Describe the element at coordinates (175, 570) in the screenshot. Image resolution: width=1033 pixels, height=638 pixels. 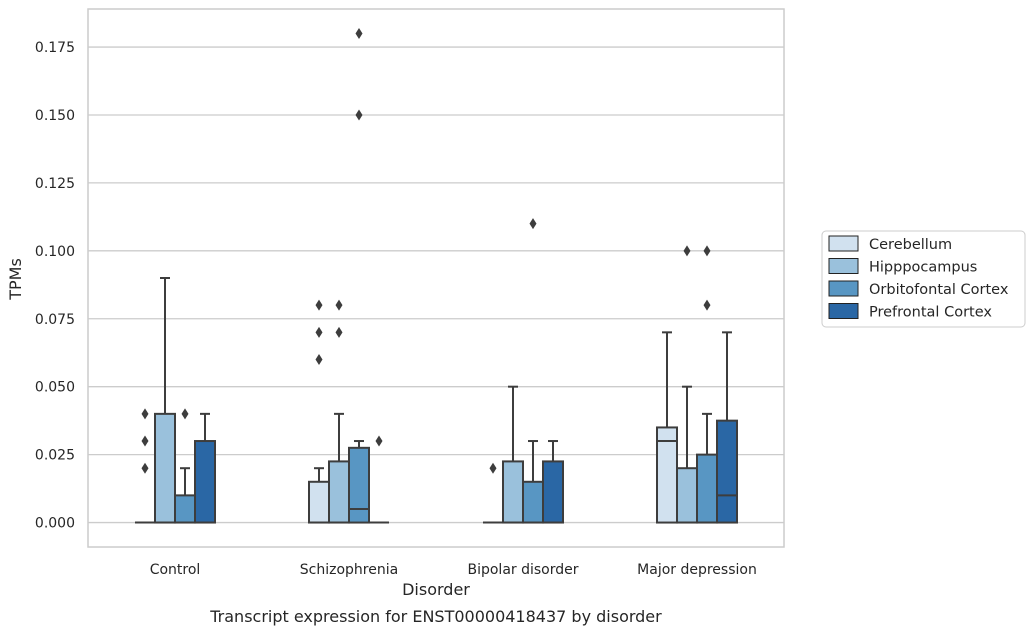
I see `x-tick-label: Control` at that location.